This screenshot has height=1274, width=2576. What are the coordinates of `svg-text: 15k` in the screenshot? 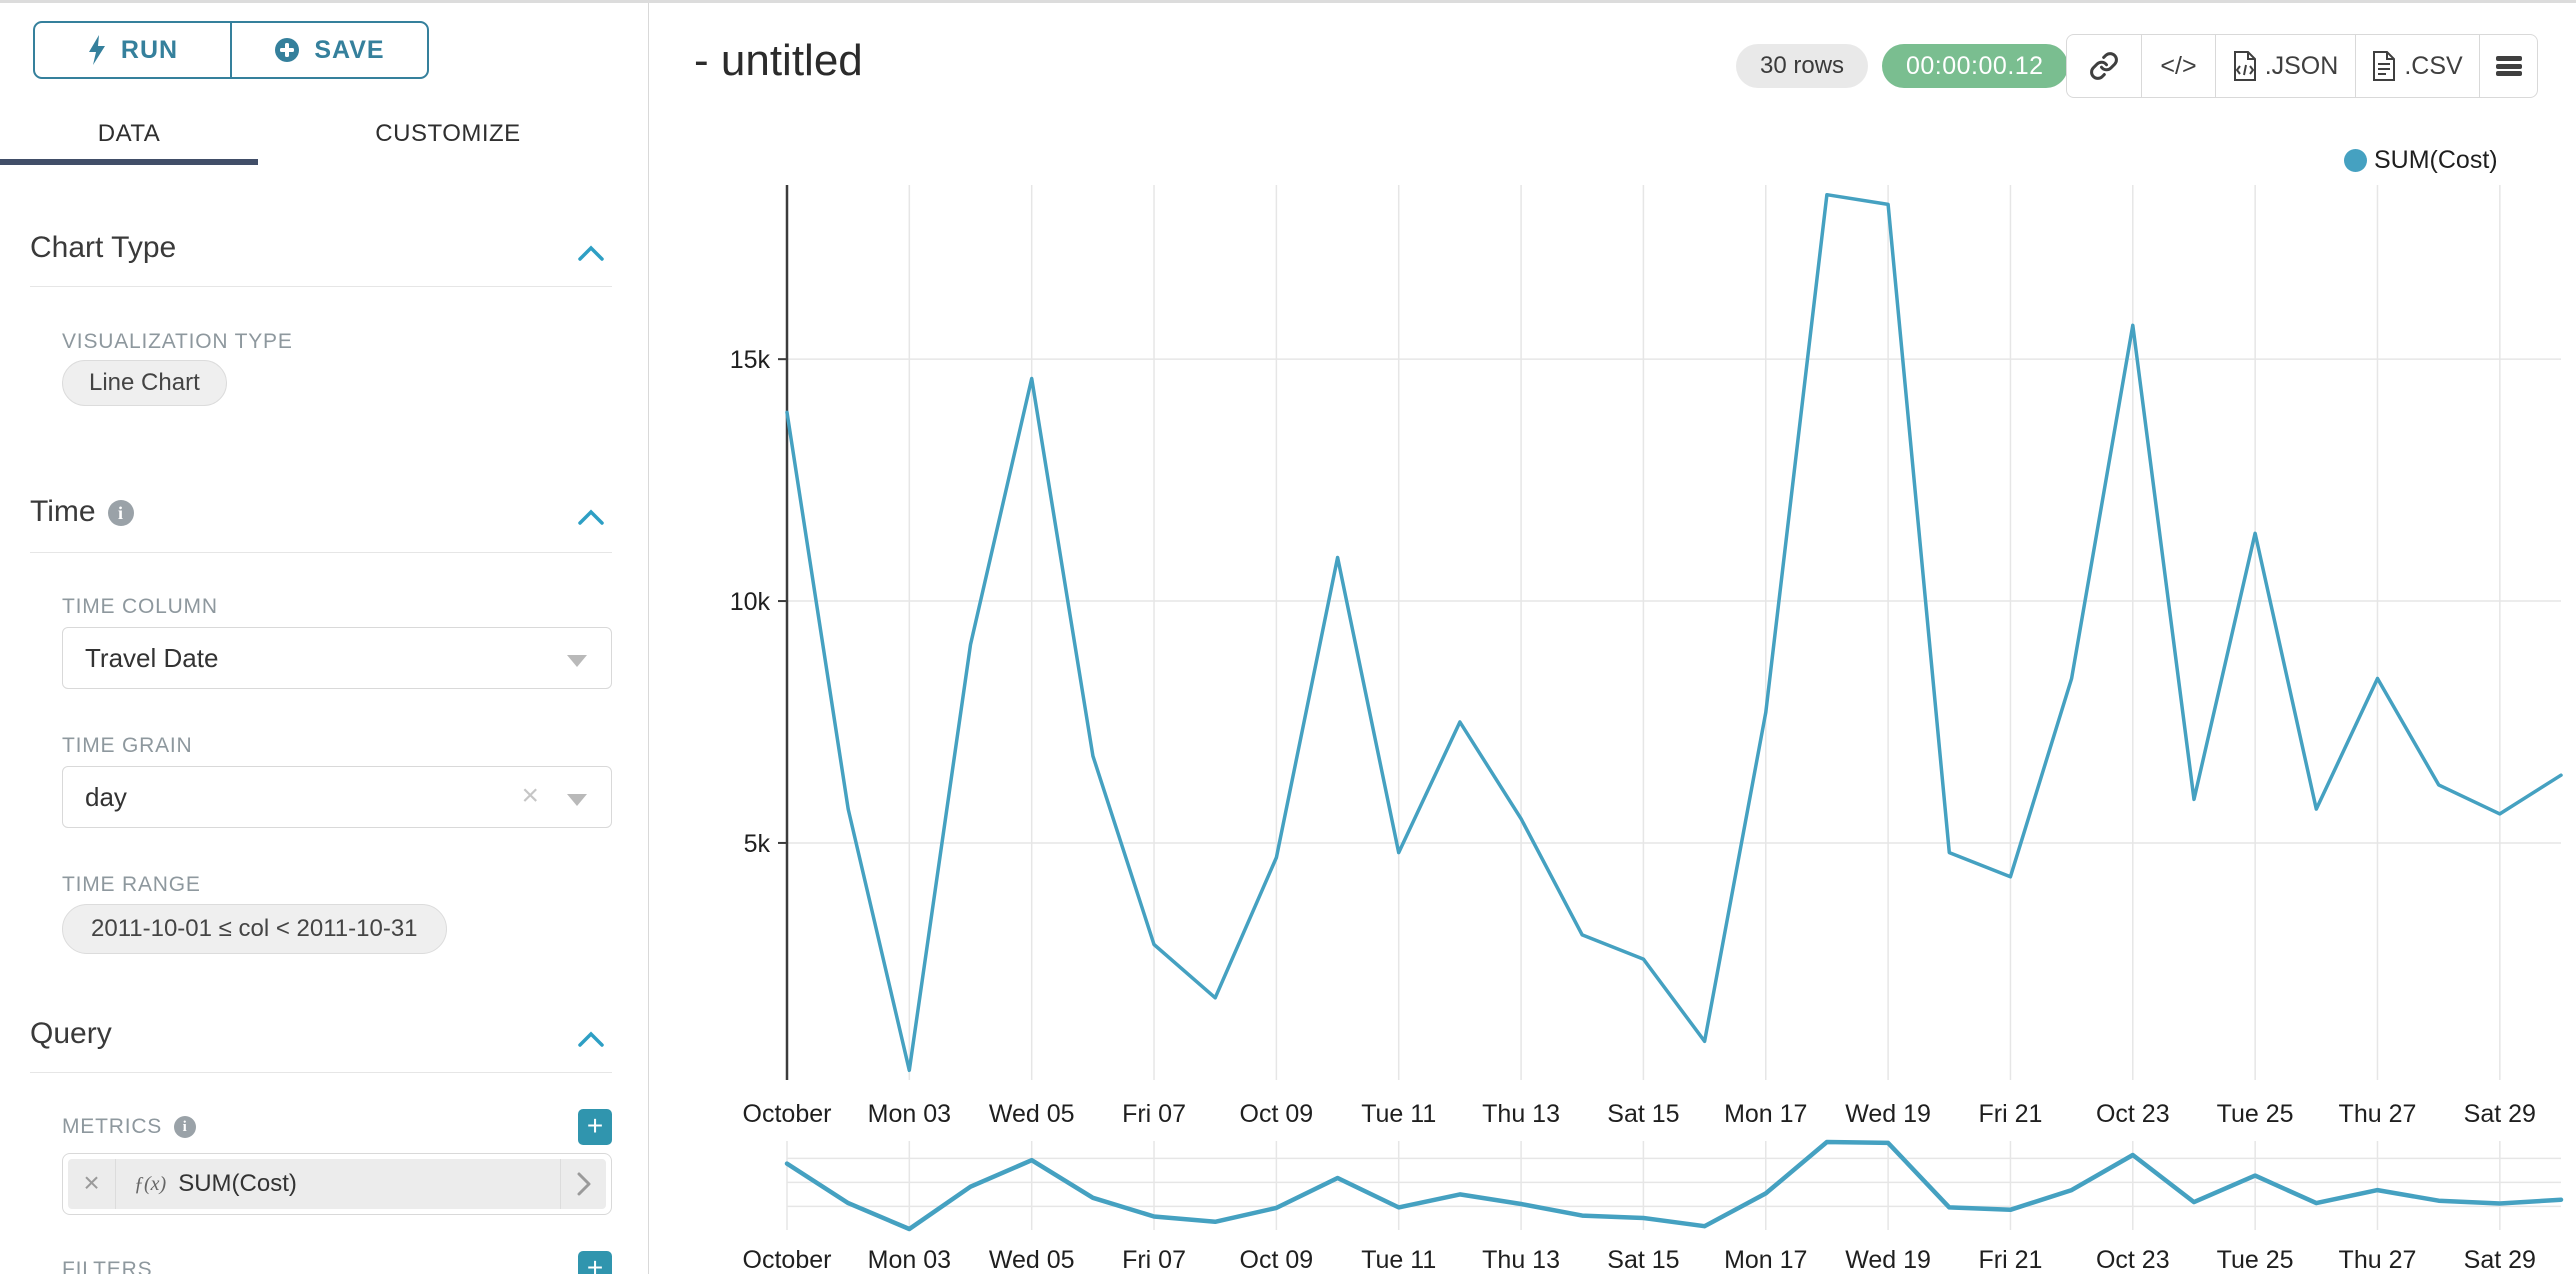 It's located at (750, 360).